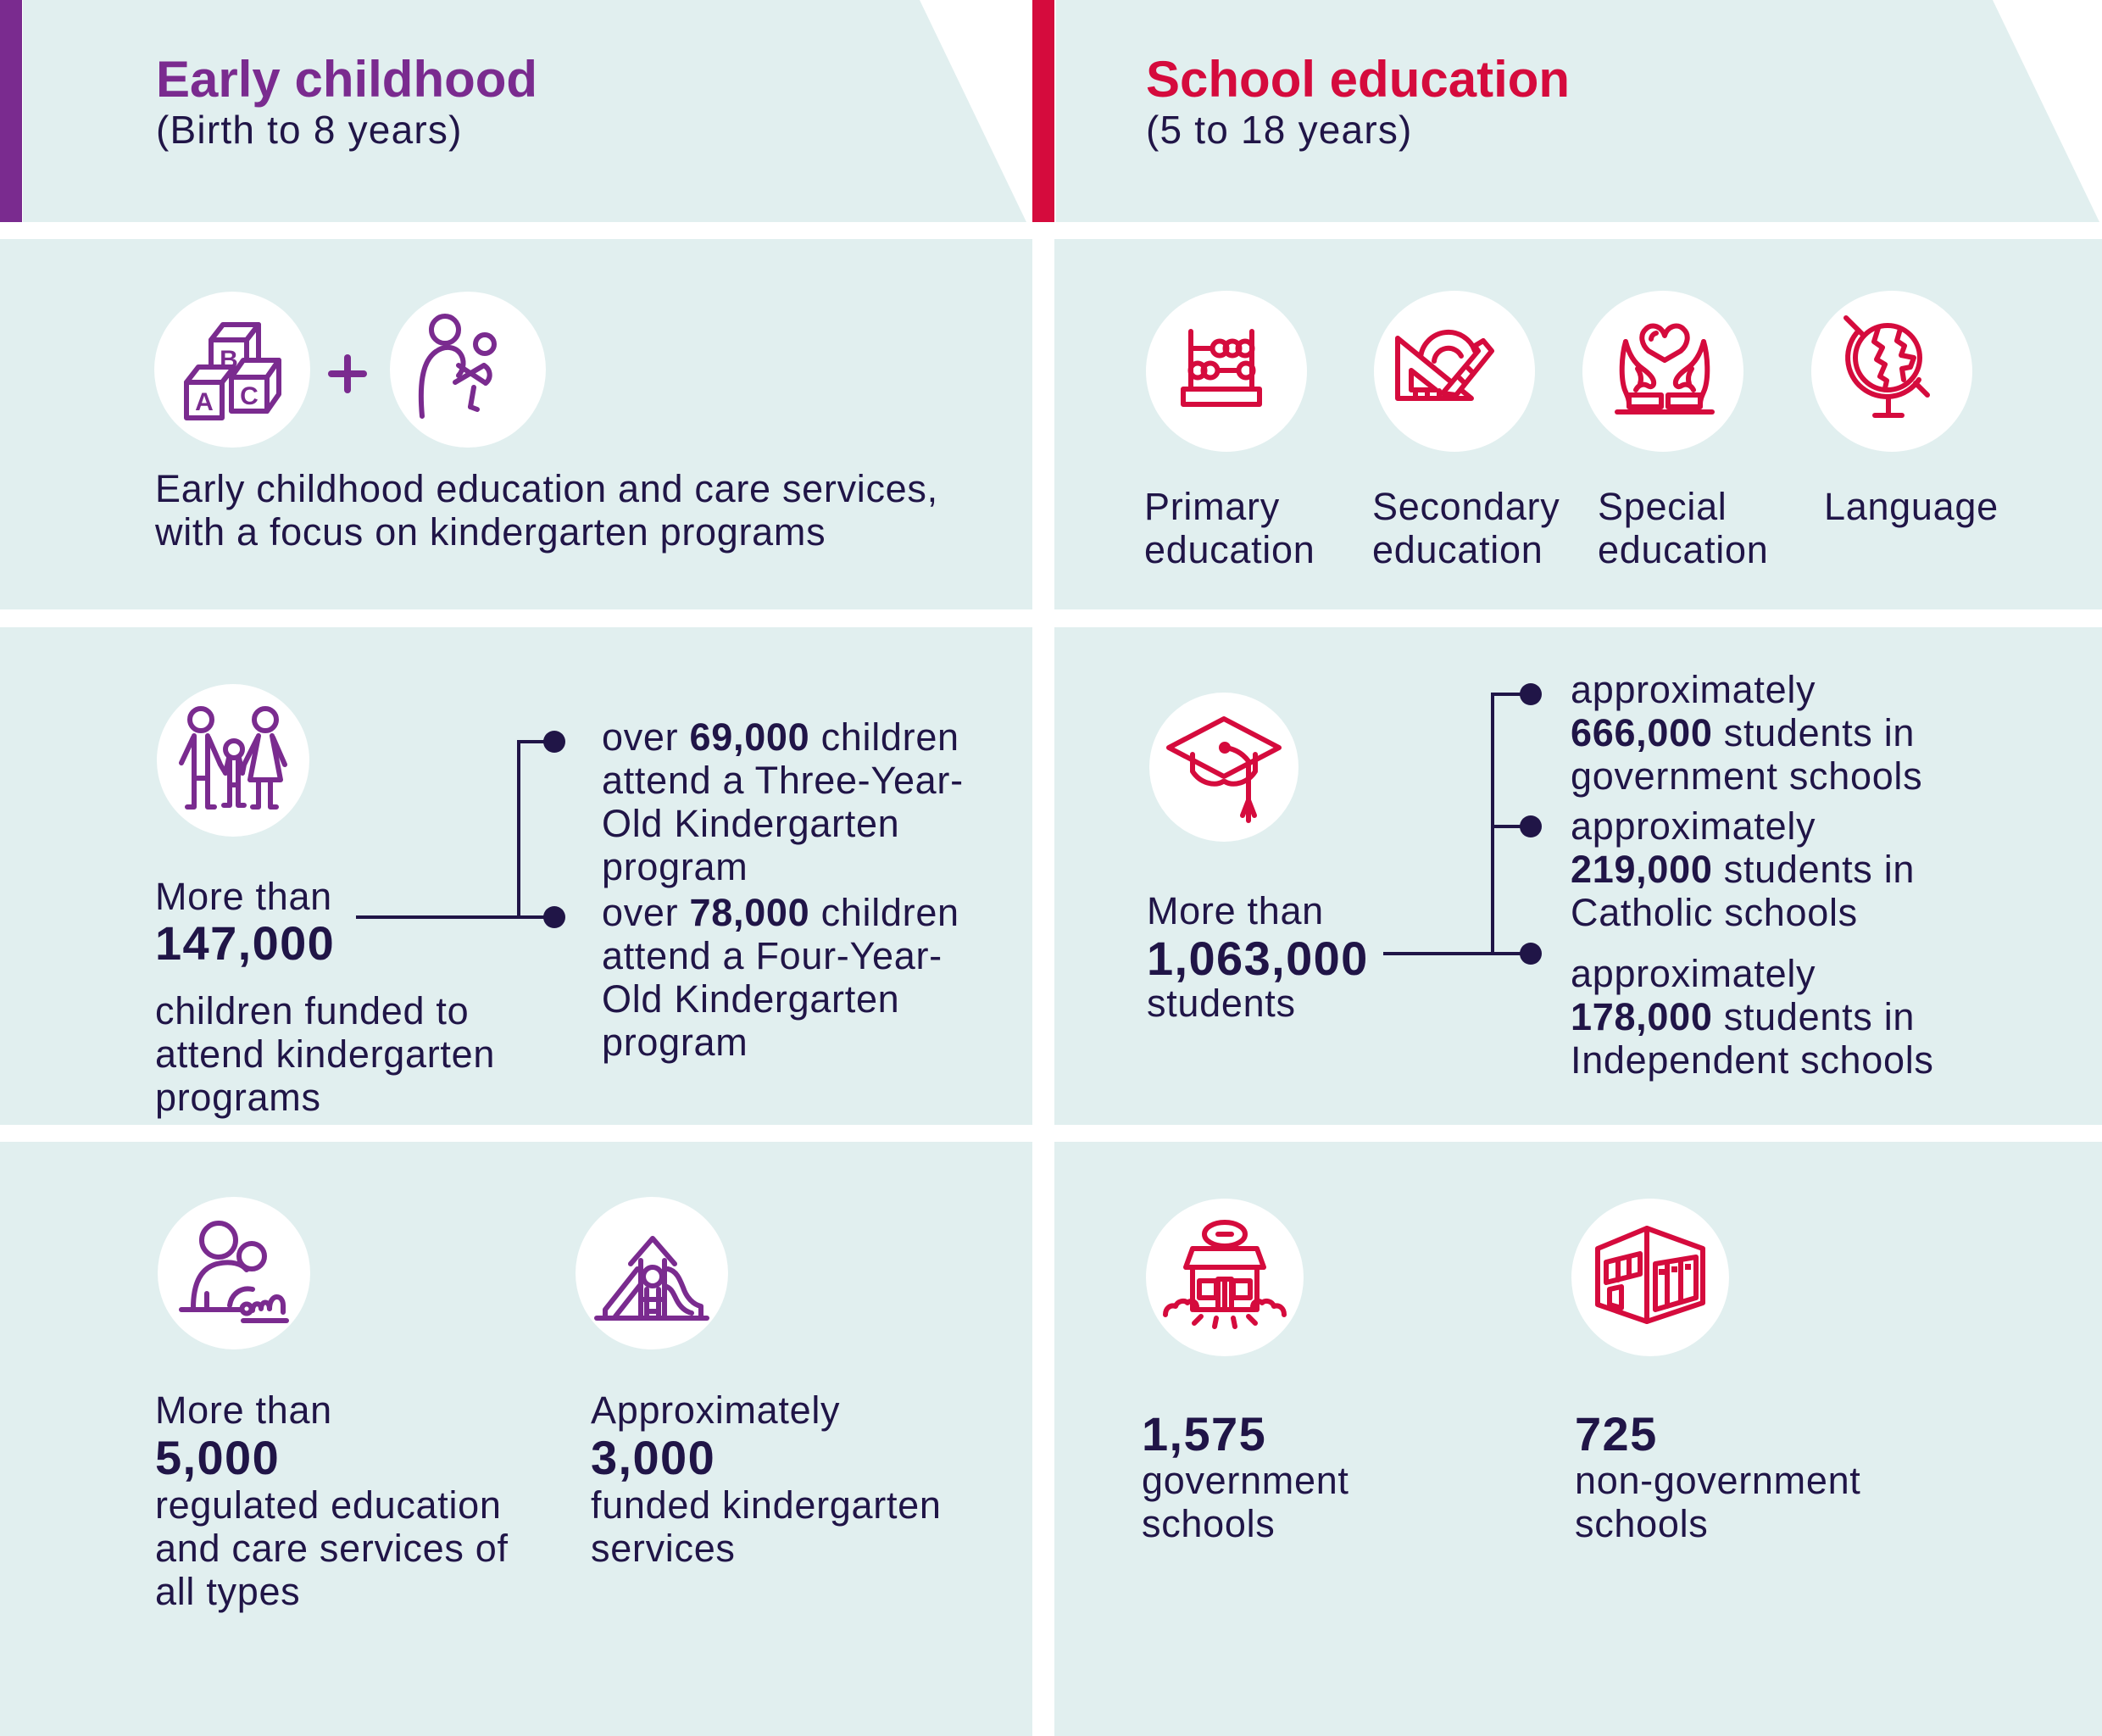  Describe the element at coordinates (249, 396) in the screenshot. I see `svg-text: C` at that location.